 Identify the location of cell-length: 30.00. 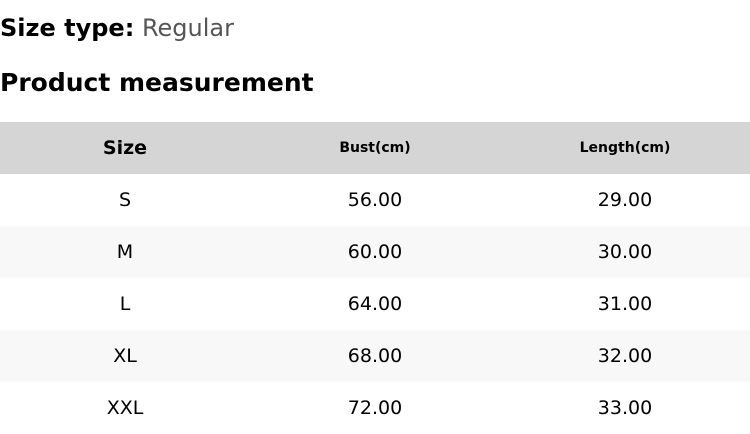
(625, 252).